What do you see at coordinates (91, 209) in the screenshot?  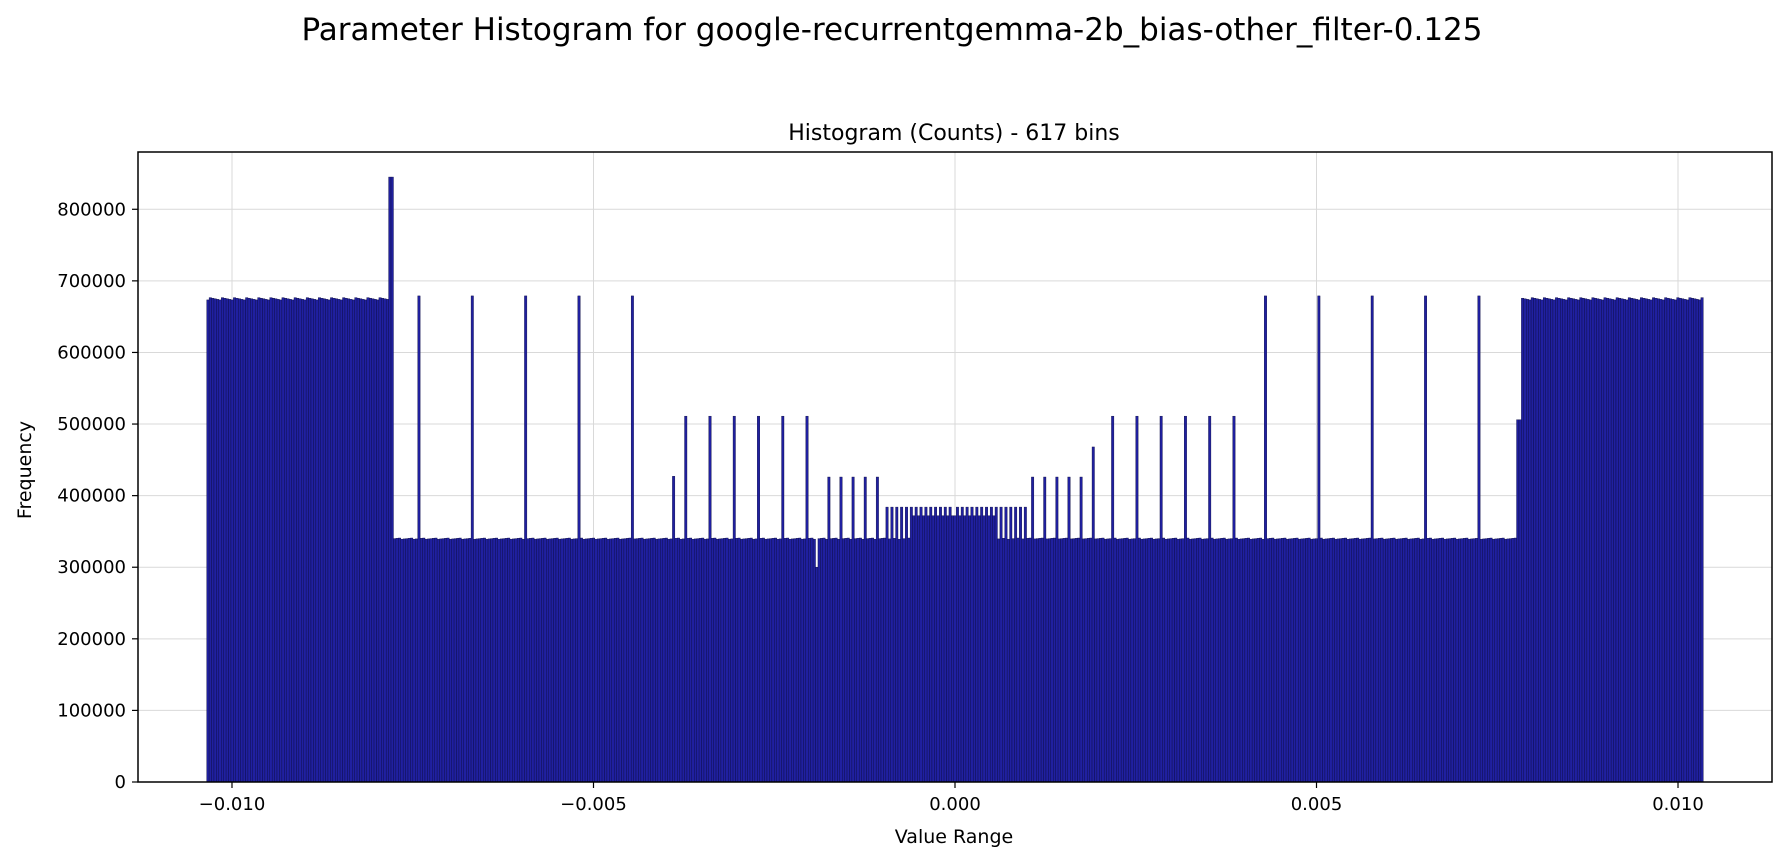 I see `y-tick-label: 800000` at bounding box center [91, 209].